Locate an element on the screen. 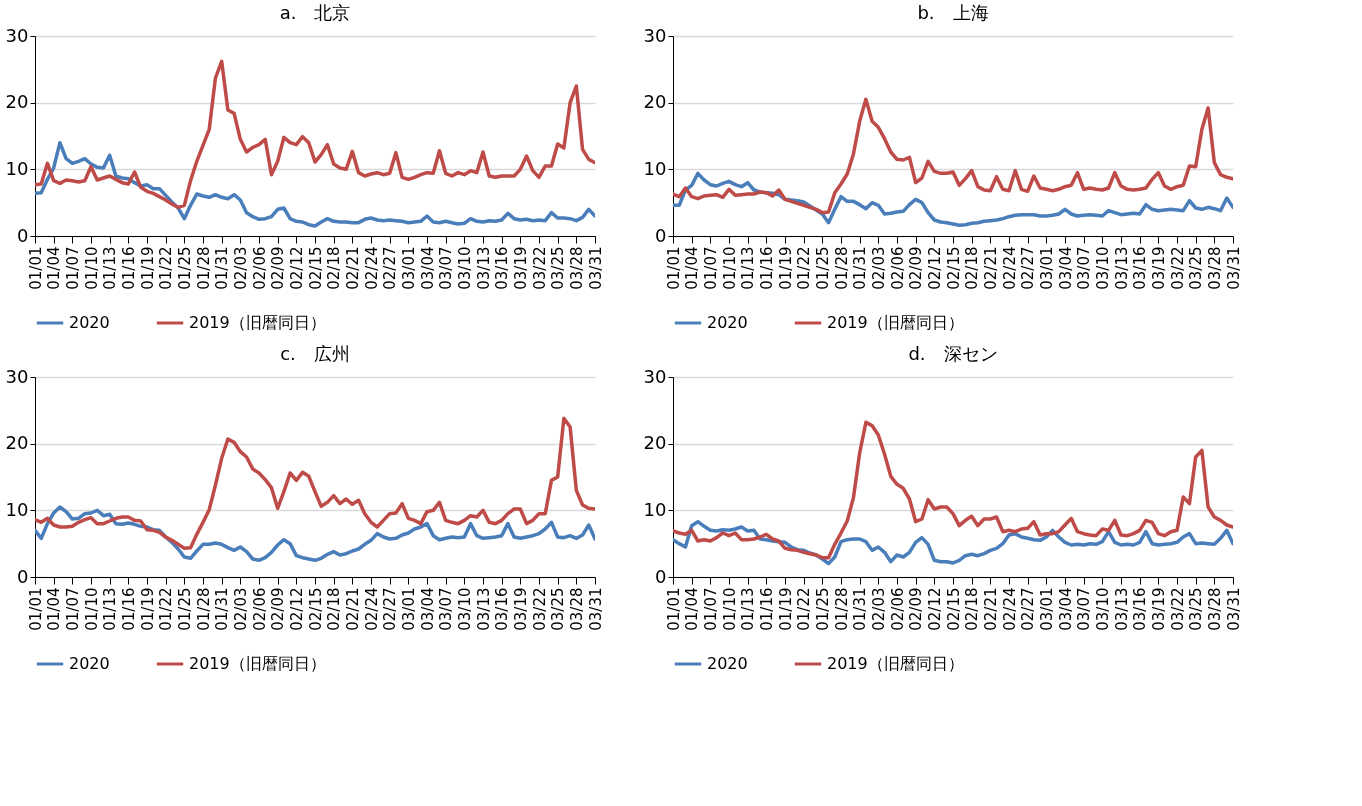  chart-title: b. 上海 is located at coordinates (953, 12).